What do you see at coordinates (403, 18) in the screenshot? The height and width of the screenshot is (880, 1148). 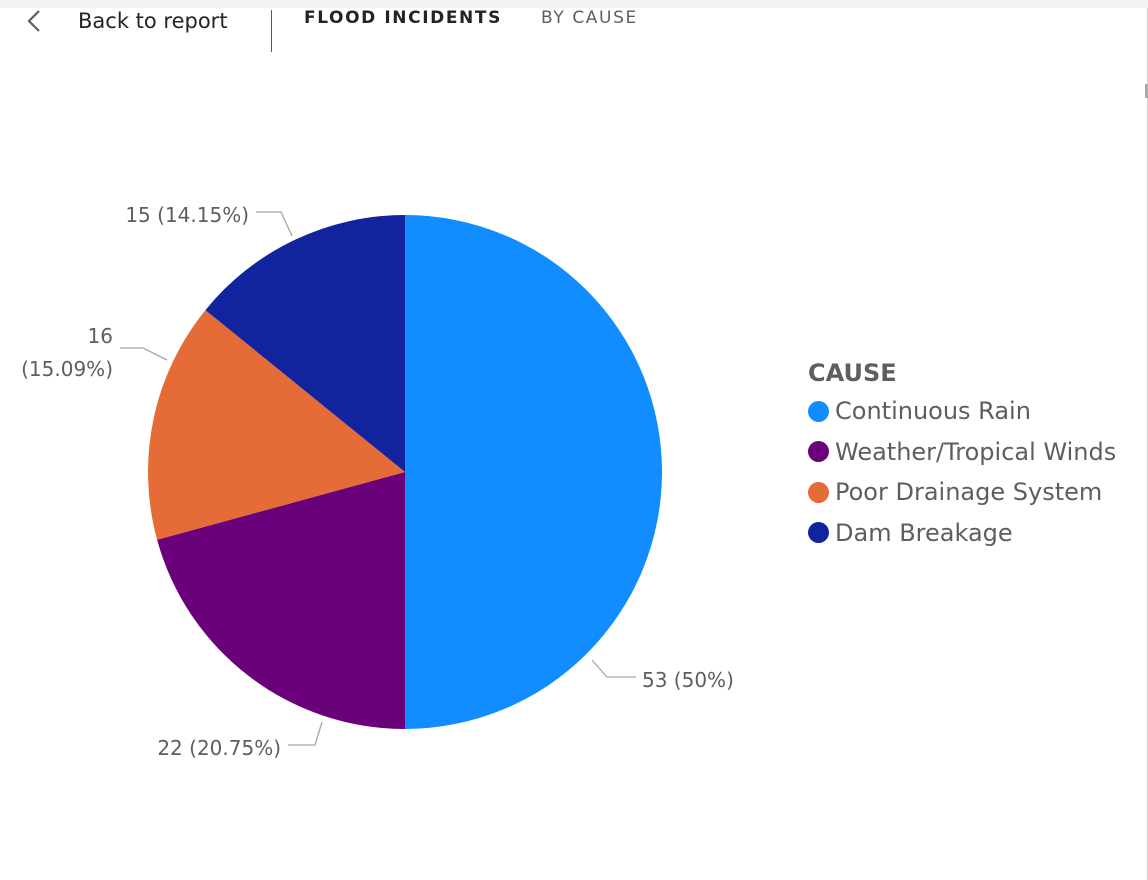 I see `breadcrumb-flood-incidents: FLOOD INCIDENTS` at bounding box center [403, 18].